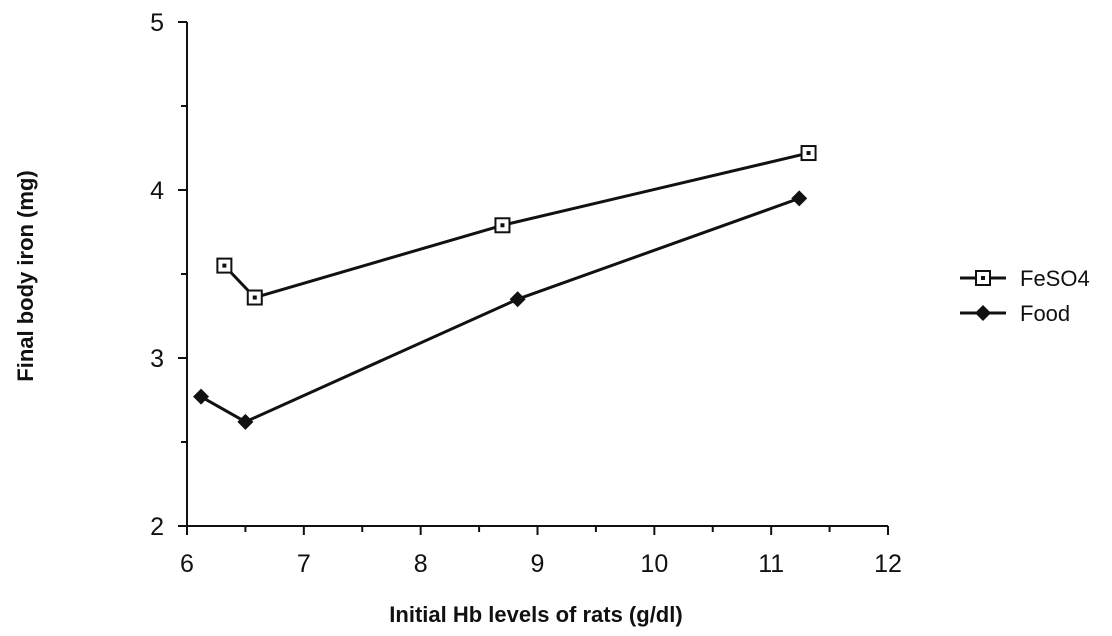  I want to click on x-tick-label: 12, so click(888, 564).